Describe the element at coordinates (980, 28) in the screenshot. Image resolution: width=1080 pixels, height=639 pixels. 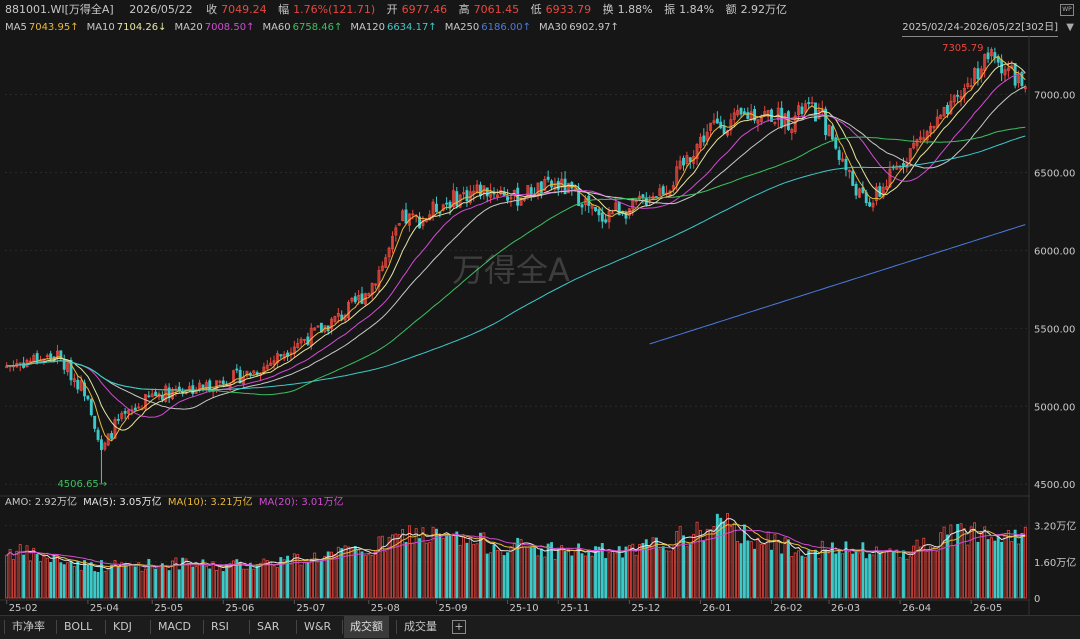
I see `date-range: 2025/02/24-2026/05/22[302日]` at that location.